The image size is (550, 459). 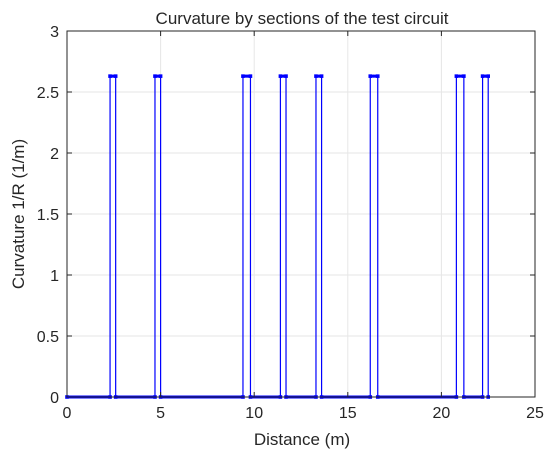 I want to click on x-tick-label: 25, so click(x=535, y=413).